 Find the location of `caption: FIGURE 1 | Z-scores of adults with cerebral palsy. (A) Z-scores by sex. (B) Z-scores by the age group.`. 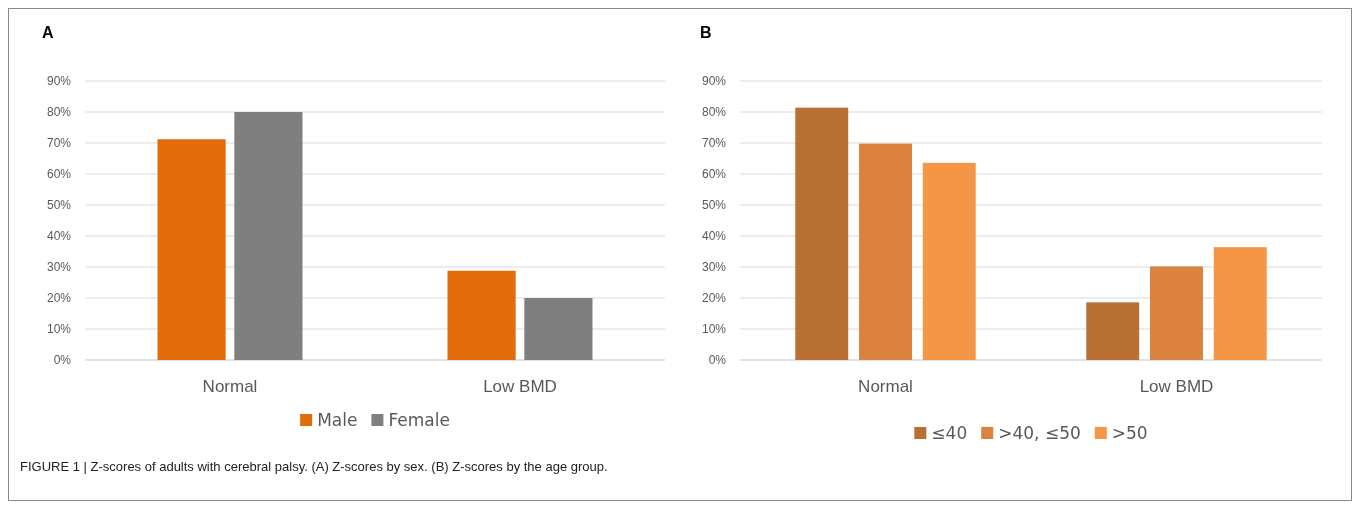

caption: FIGURE 1 | Z-scores of adults with cerebral palsy. (A) Z-scores by sex. (B) Z-scores by the age group. is located at coordinates (314, 466).